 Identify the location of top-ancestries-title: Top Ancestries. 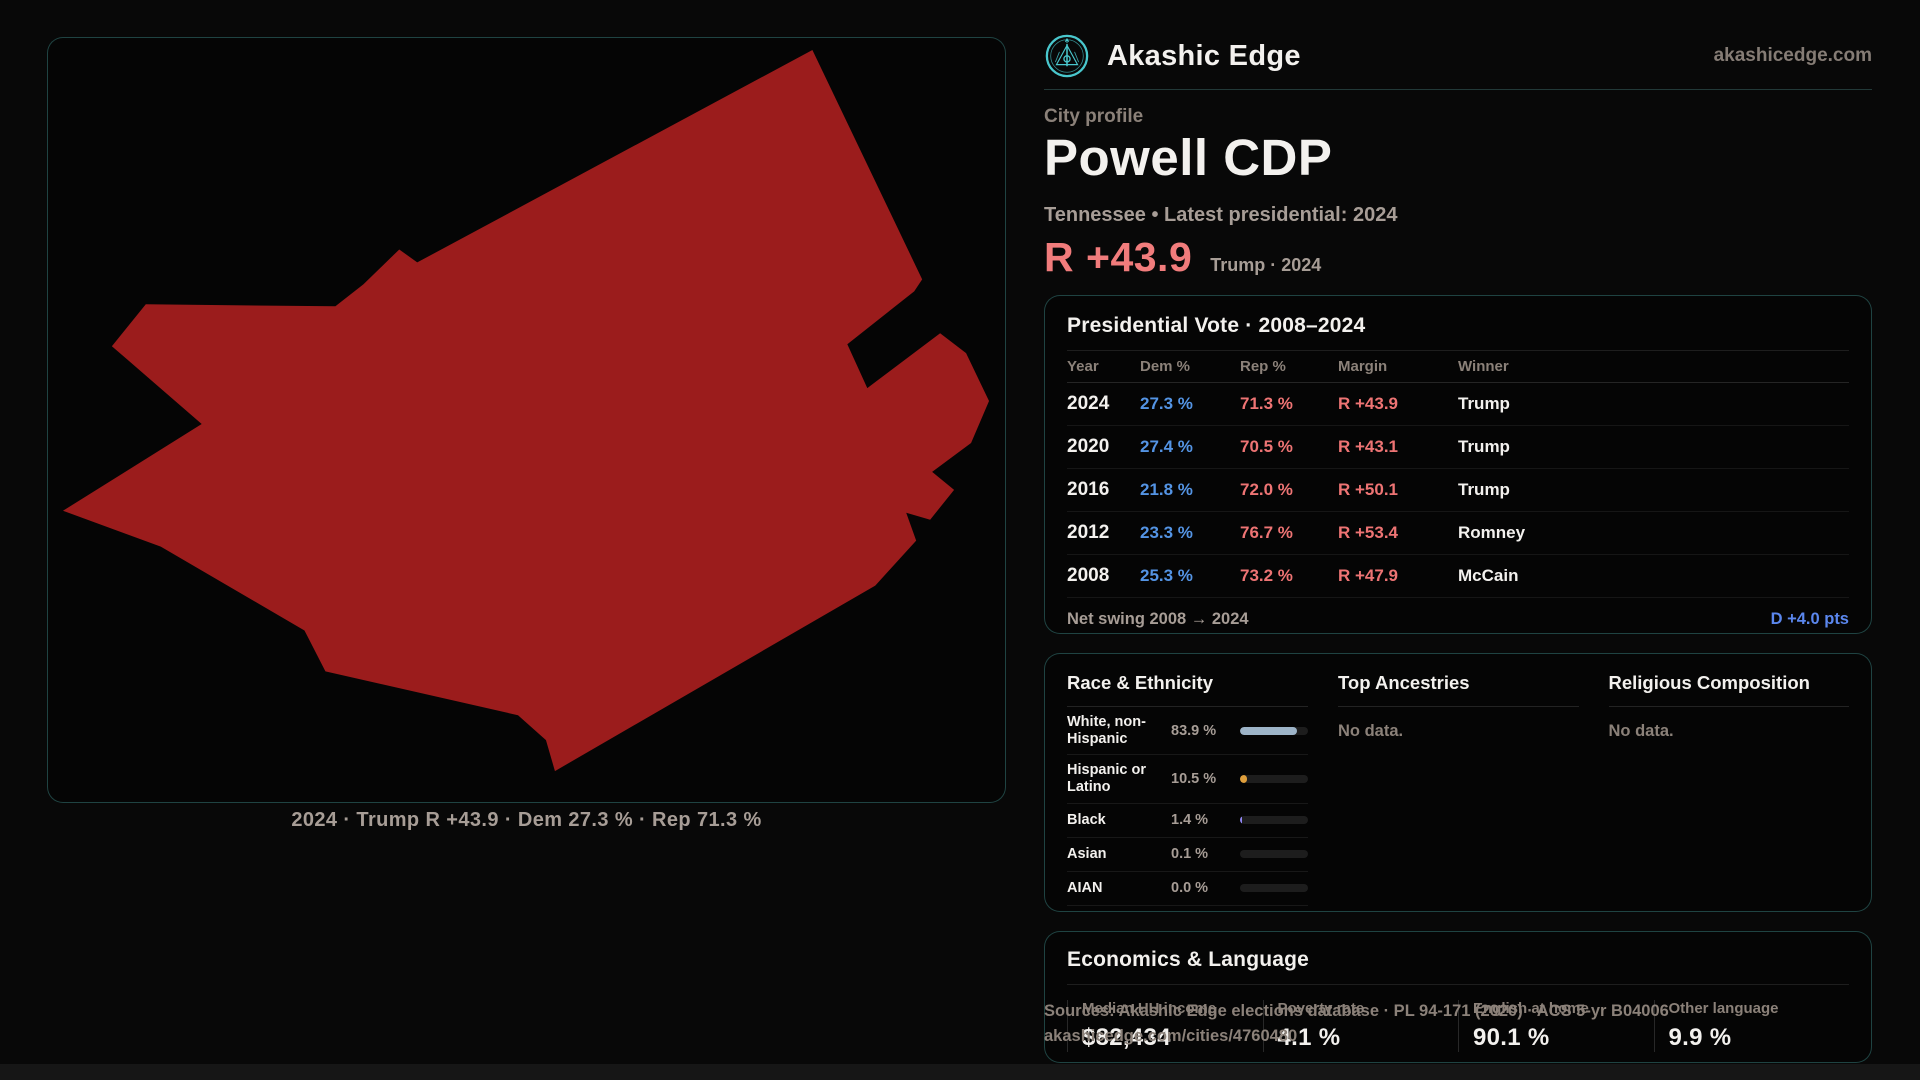
(1458, 689).